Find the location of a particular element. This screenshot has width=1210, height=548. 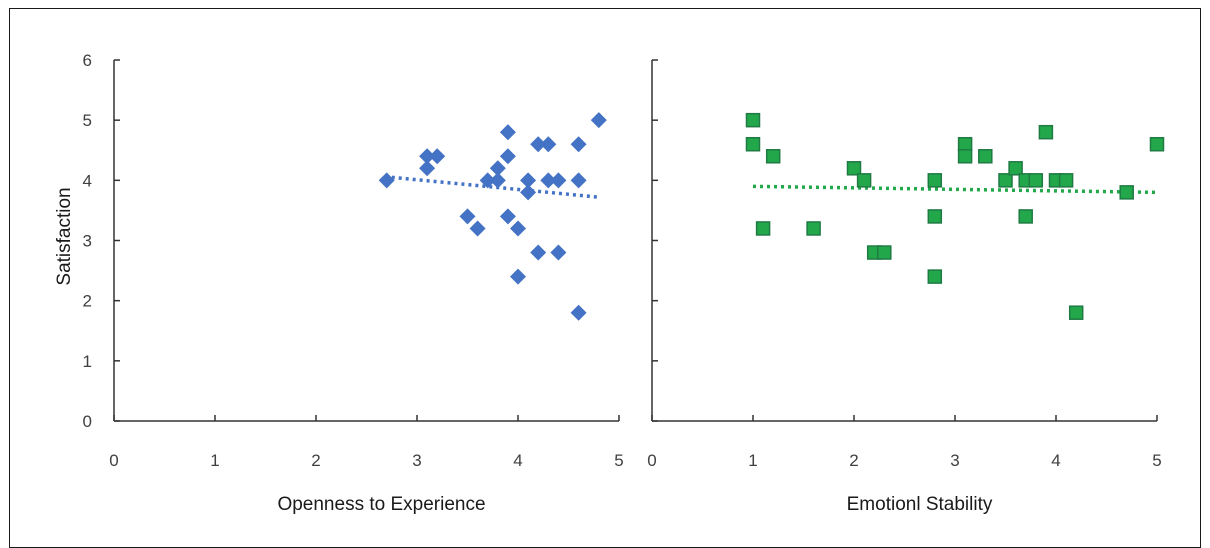

x-axis-title: Emotionl Stability is located at coordinates (920, 504).